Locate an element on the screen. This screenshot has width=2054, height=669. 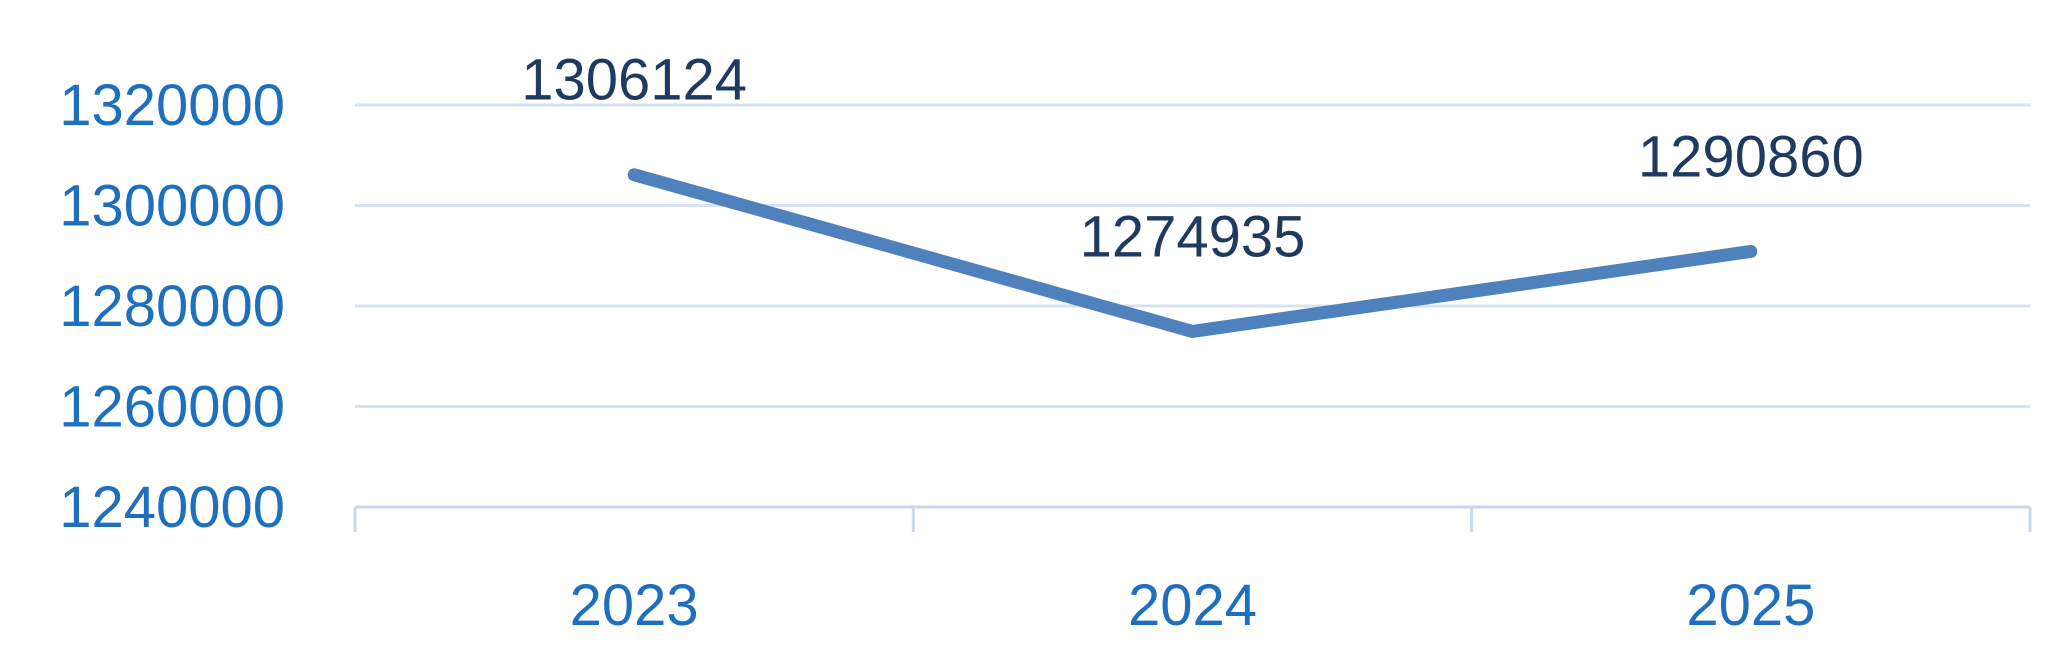
series-line-group is located at coordinates (1192, 253).